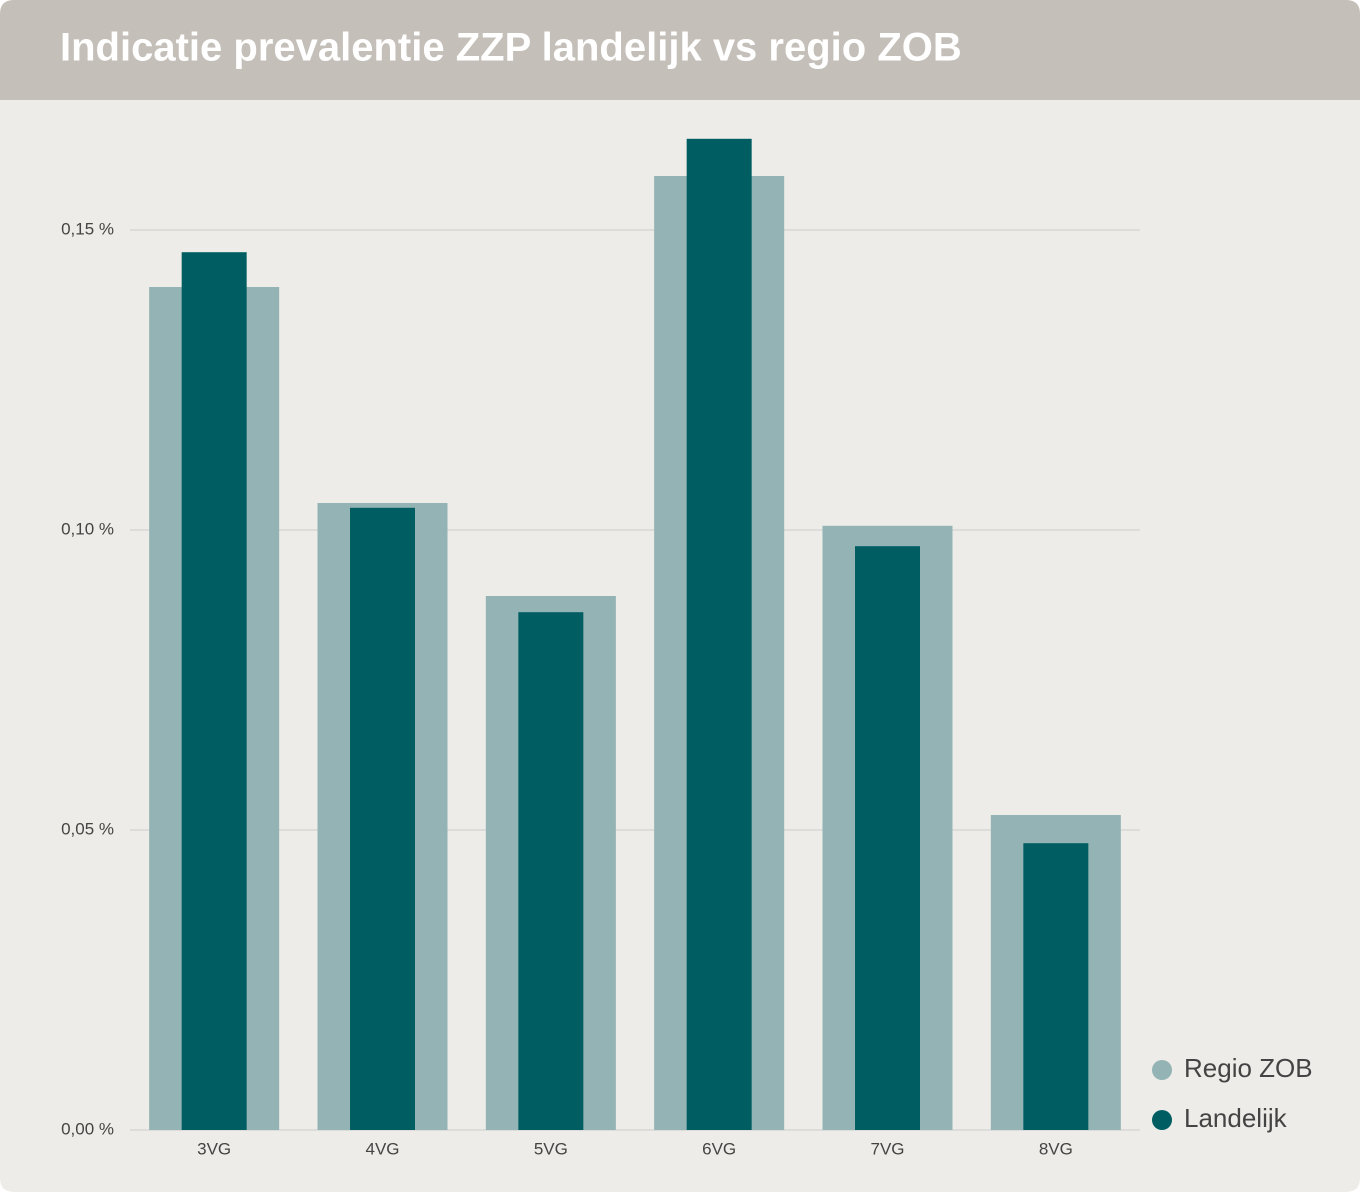  What do you see at coordinates (887, 1148) in the screenshot?
I see `x-tick-label: 7VG` at bounding box center [887, 1148].